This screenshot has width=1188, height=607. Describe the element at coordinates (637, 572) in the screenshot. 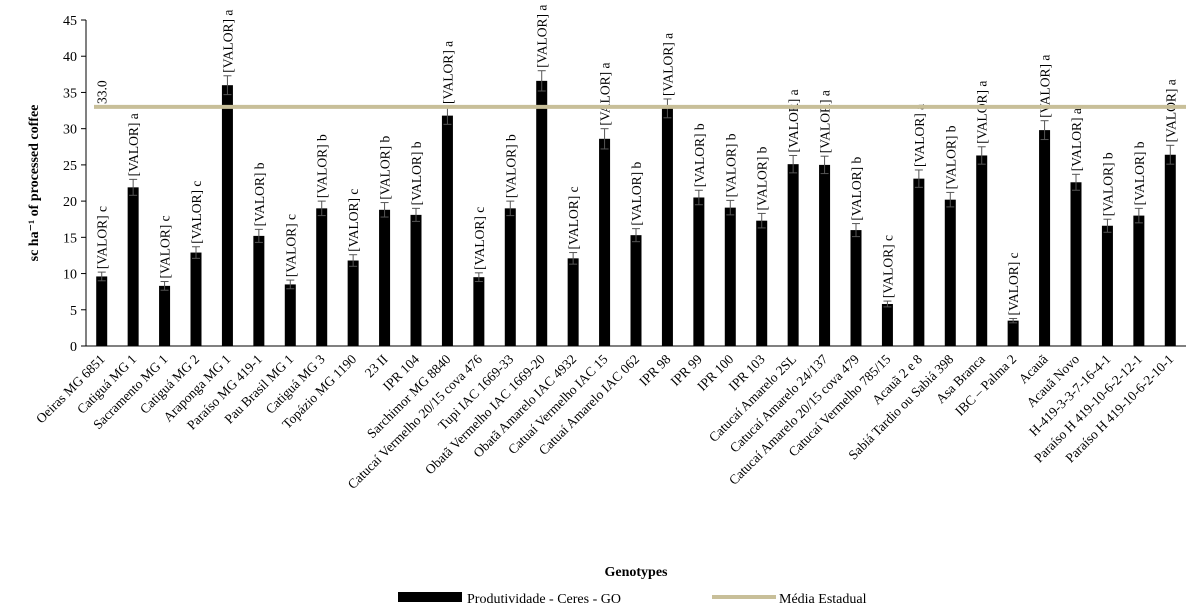

I see `x-axis-title: Genotypes` at that location.